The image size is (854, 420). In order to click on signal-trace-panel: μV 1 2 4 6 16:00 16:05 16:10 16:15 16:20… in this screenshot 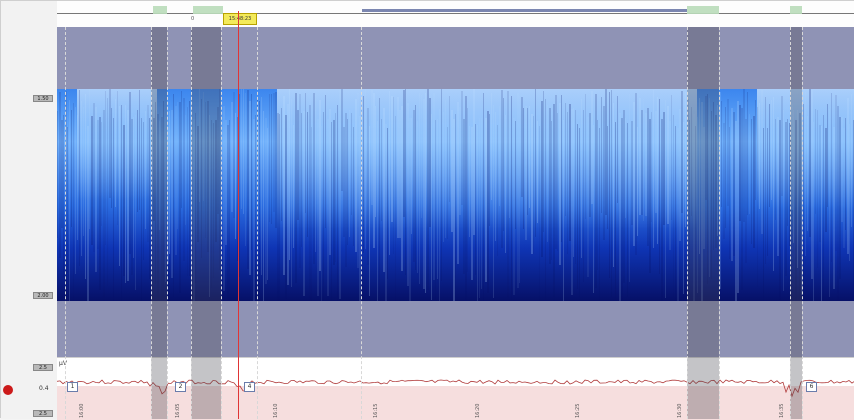, I will do `click(455, 388)`.